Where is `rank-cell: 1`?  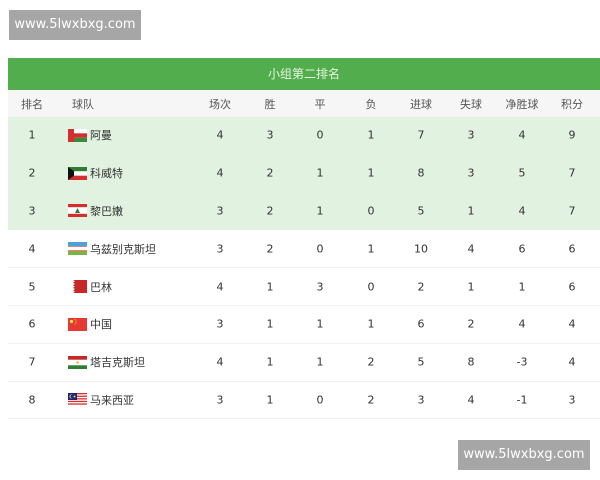
rank-cell: 1 is located at coordinates (32, 135).